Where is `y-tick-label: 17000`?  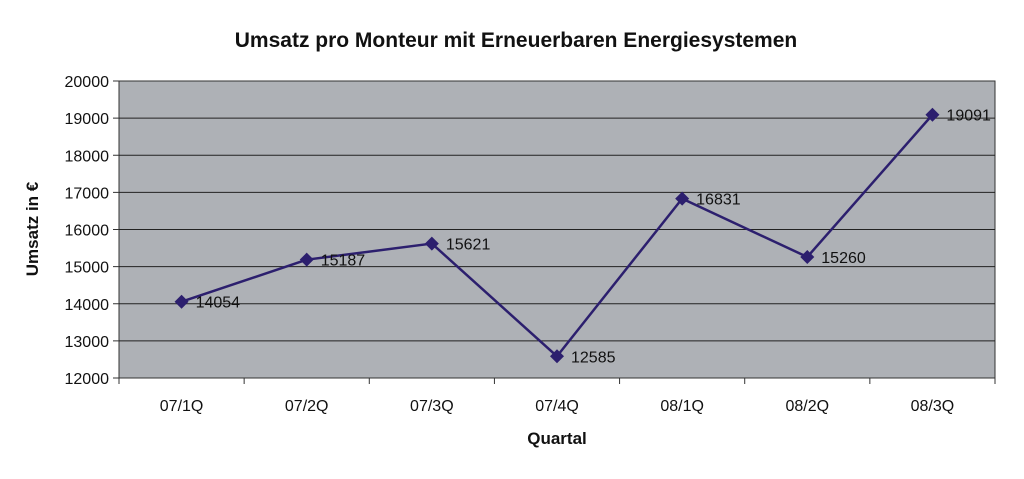
y-tick-label: 17000 is located at coordinates (87, 193).